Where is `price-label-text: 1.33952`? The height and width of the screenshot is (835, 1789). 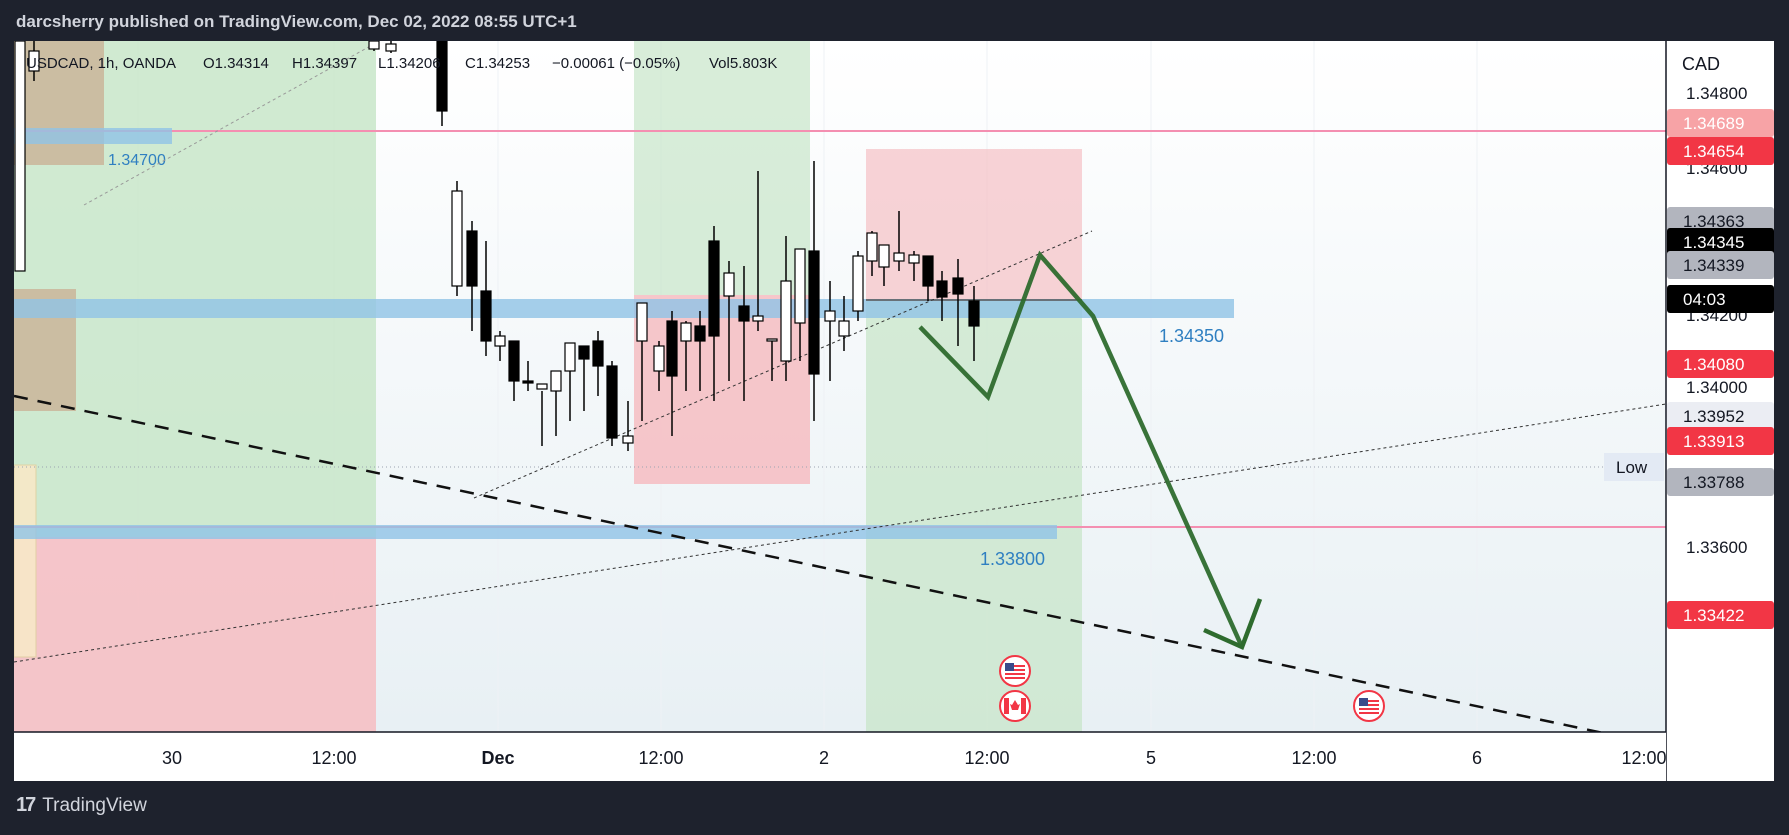
price-label-text: 1.33952 is located at coordinates (1713, 416).